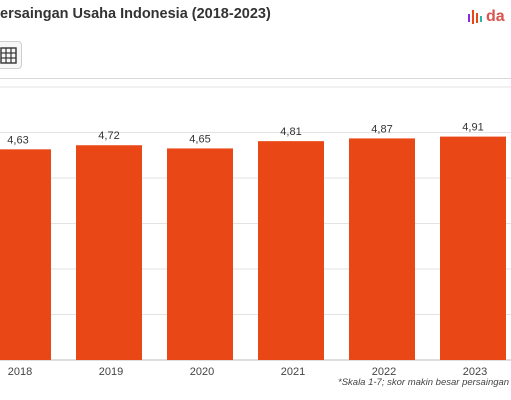  I want to click on x-tick-label-2021: 2021, so click(293, 372).